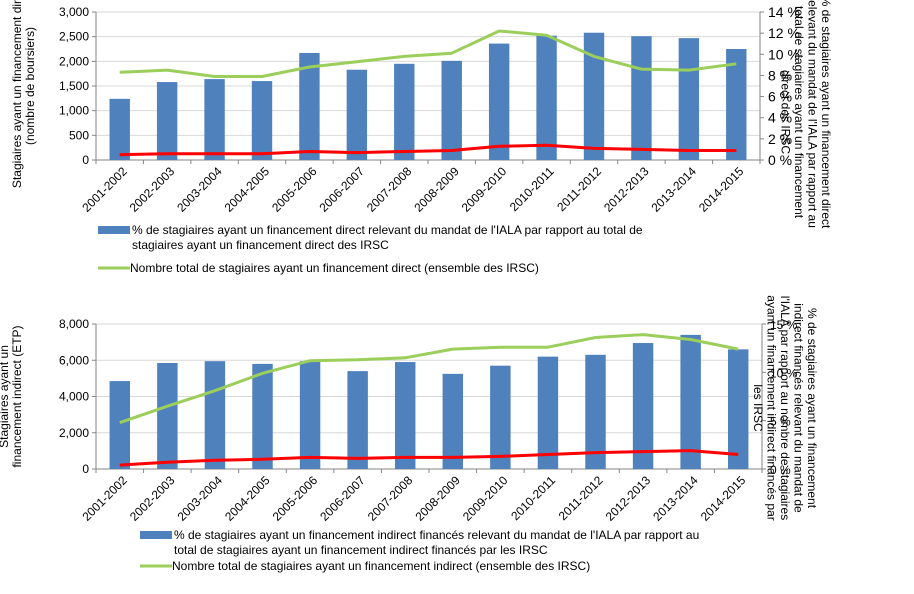 The image size is (914, 594). What do you see at coordinates (79, 135) in the screenshot?
I see `y-tick-label: 500` at bounding box center [79, 135].